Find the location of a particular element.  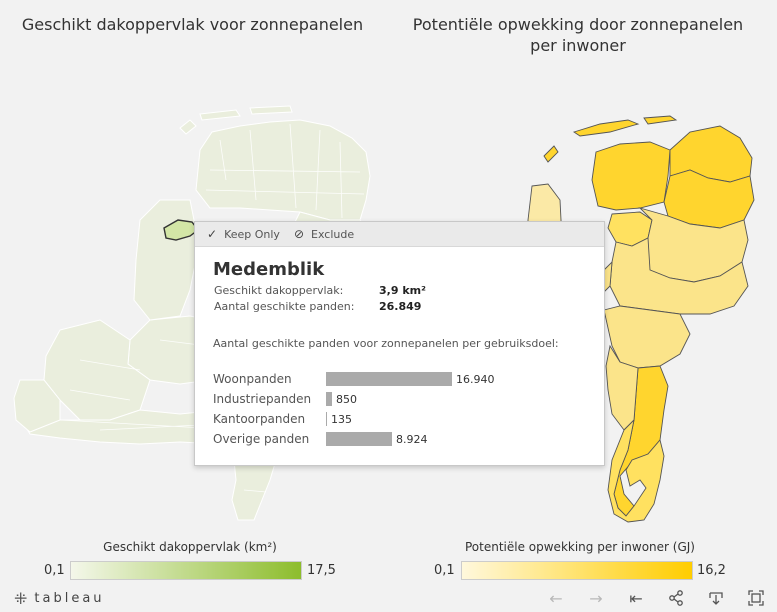

right-legend-max: 16,2 is located at coordinates (711, 570).